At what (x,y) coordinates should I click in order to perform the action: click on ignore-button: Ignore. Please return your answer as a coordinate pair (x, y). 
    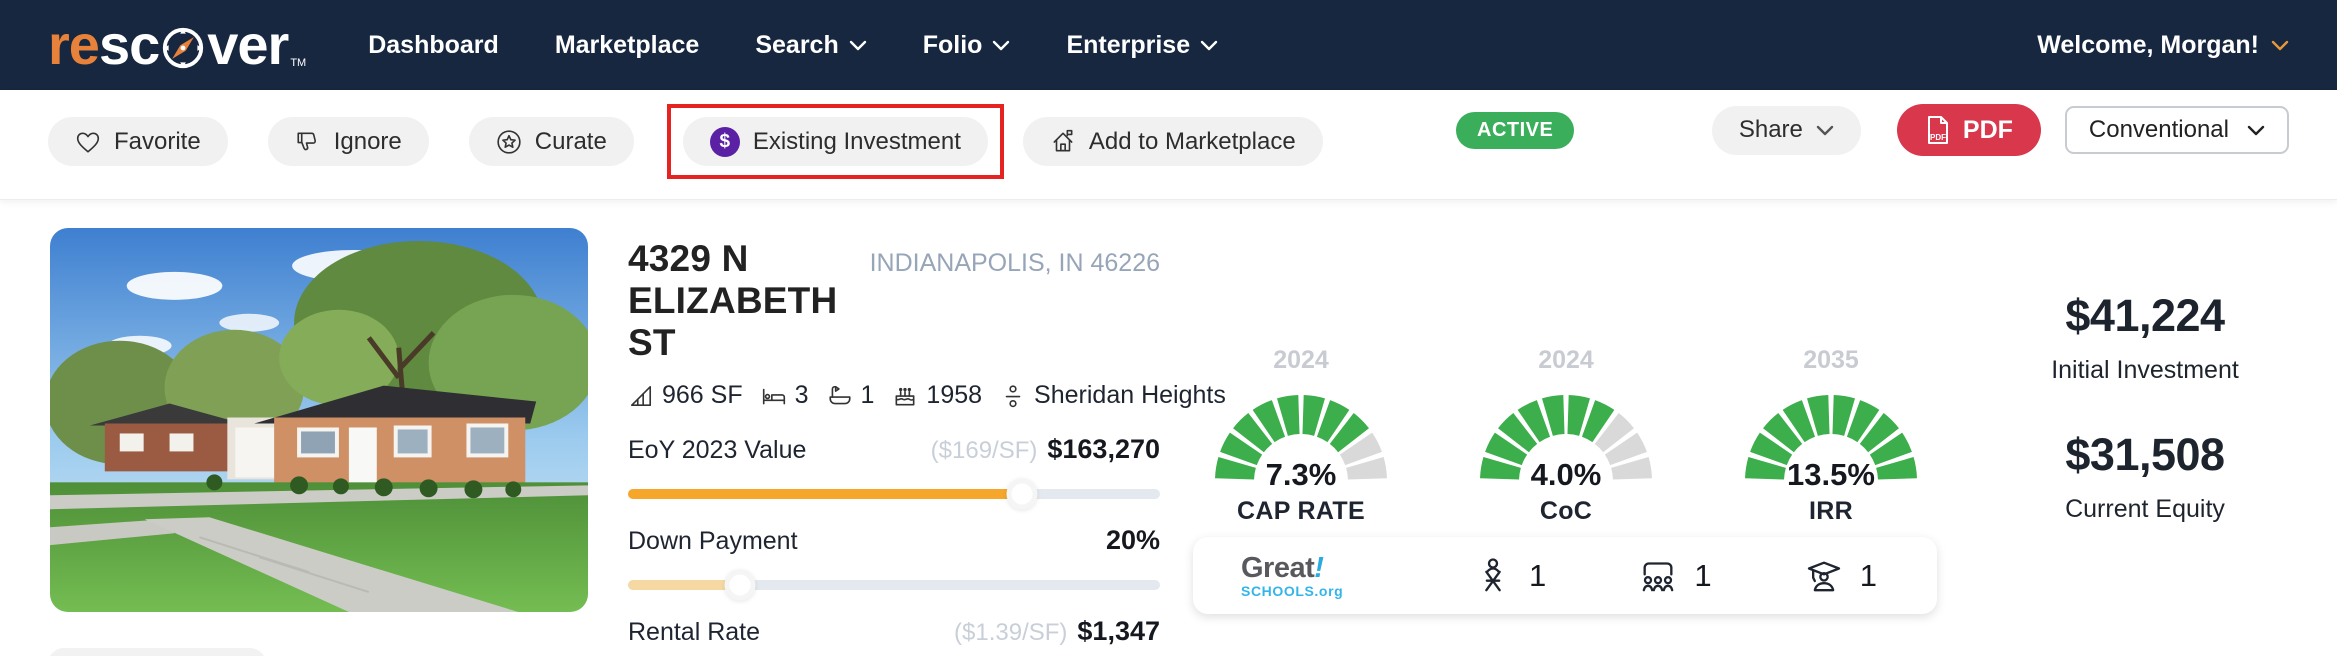
    Looking at the image, I should click on (348, 141).